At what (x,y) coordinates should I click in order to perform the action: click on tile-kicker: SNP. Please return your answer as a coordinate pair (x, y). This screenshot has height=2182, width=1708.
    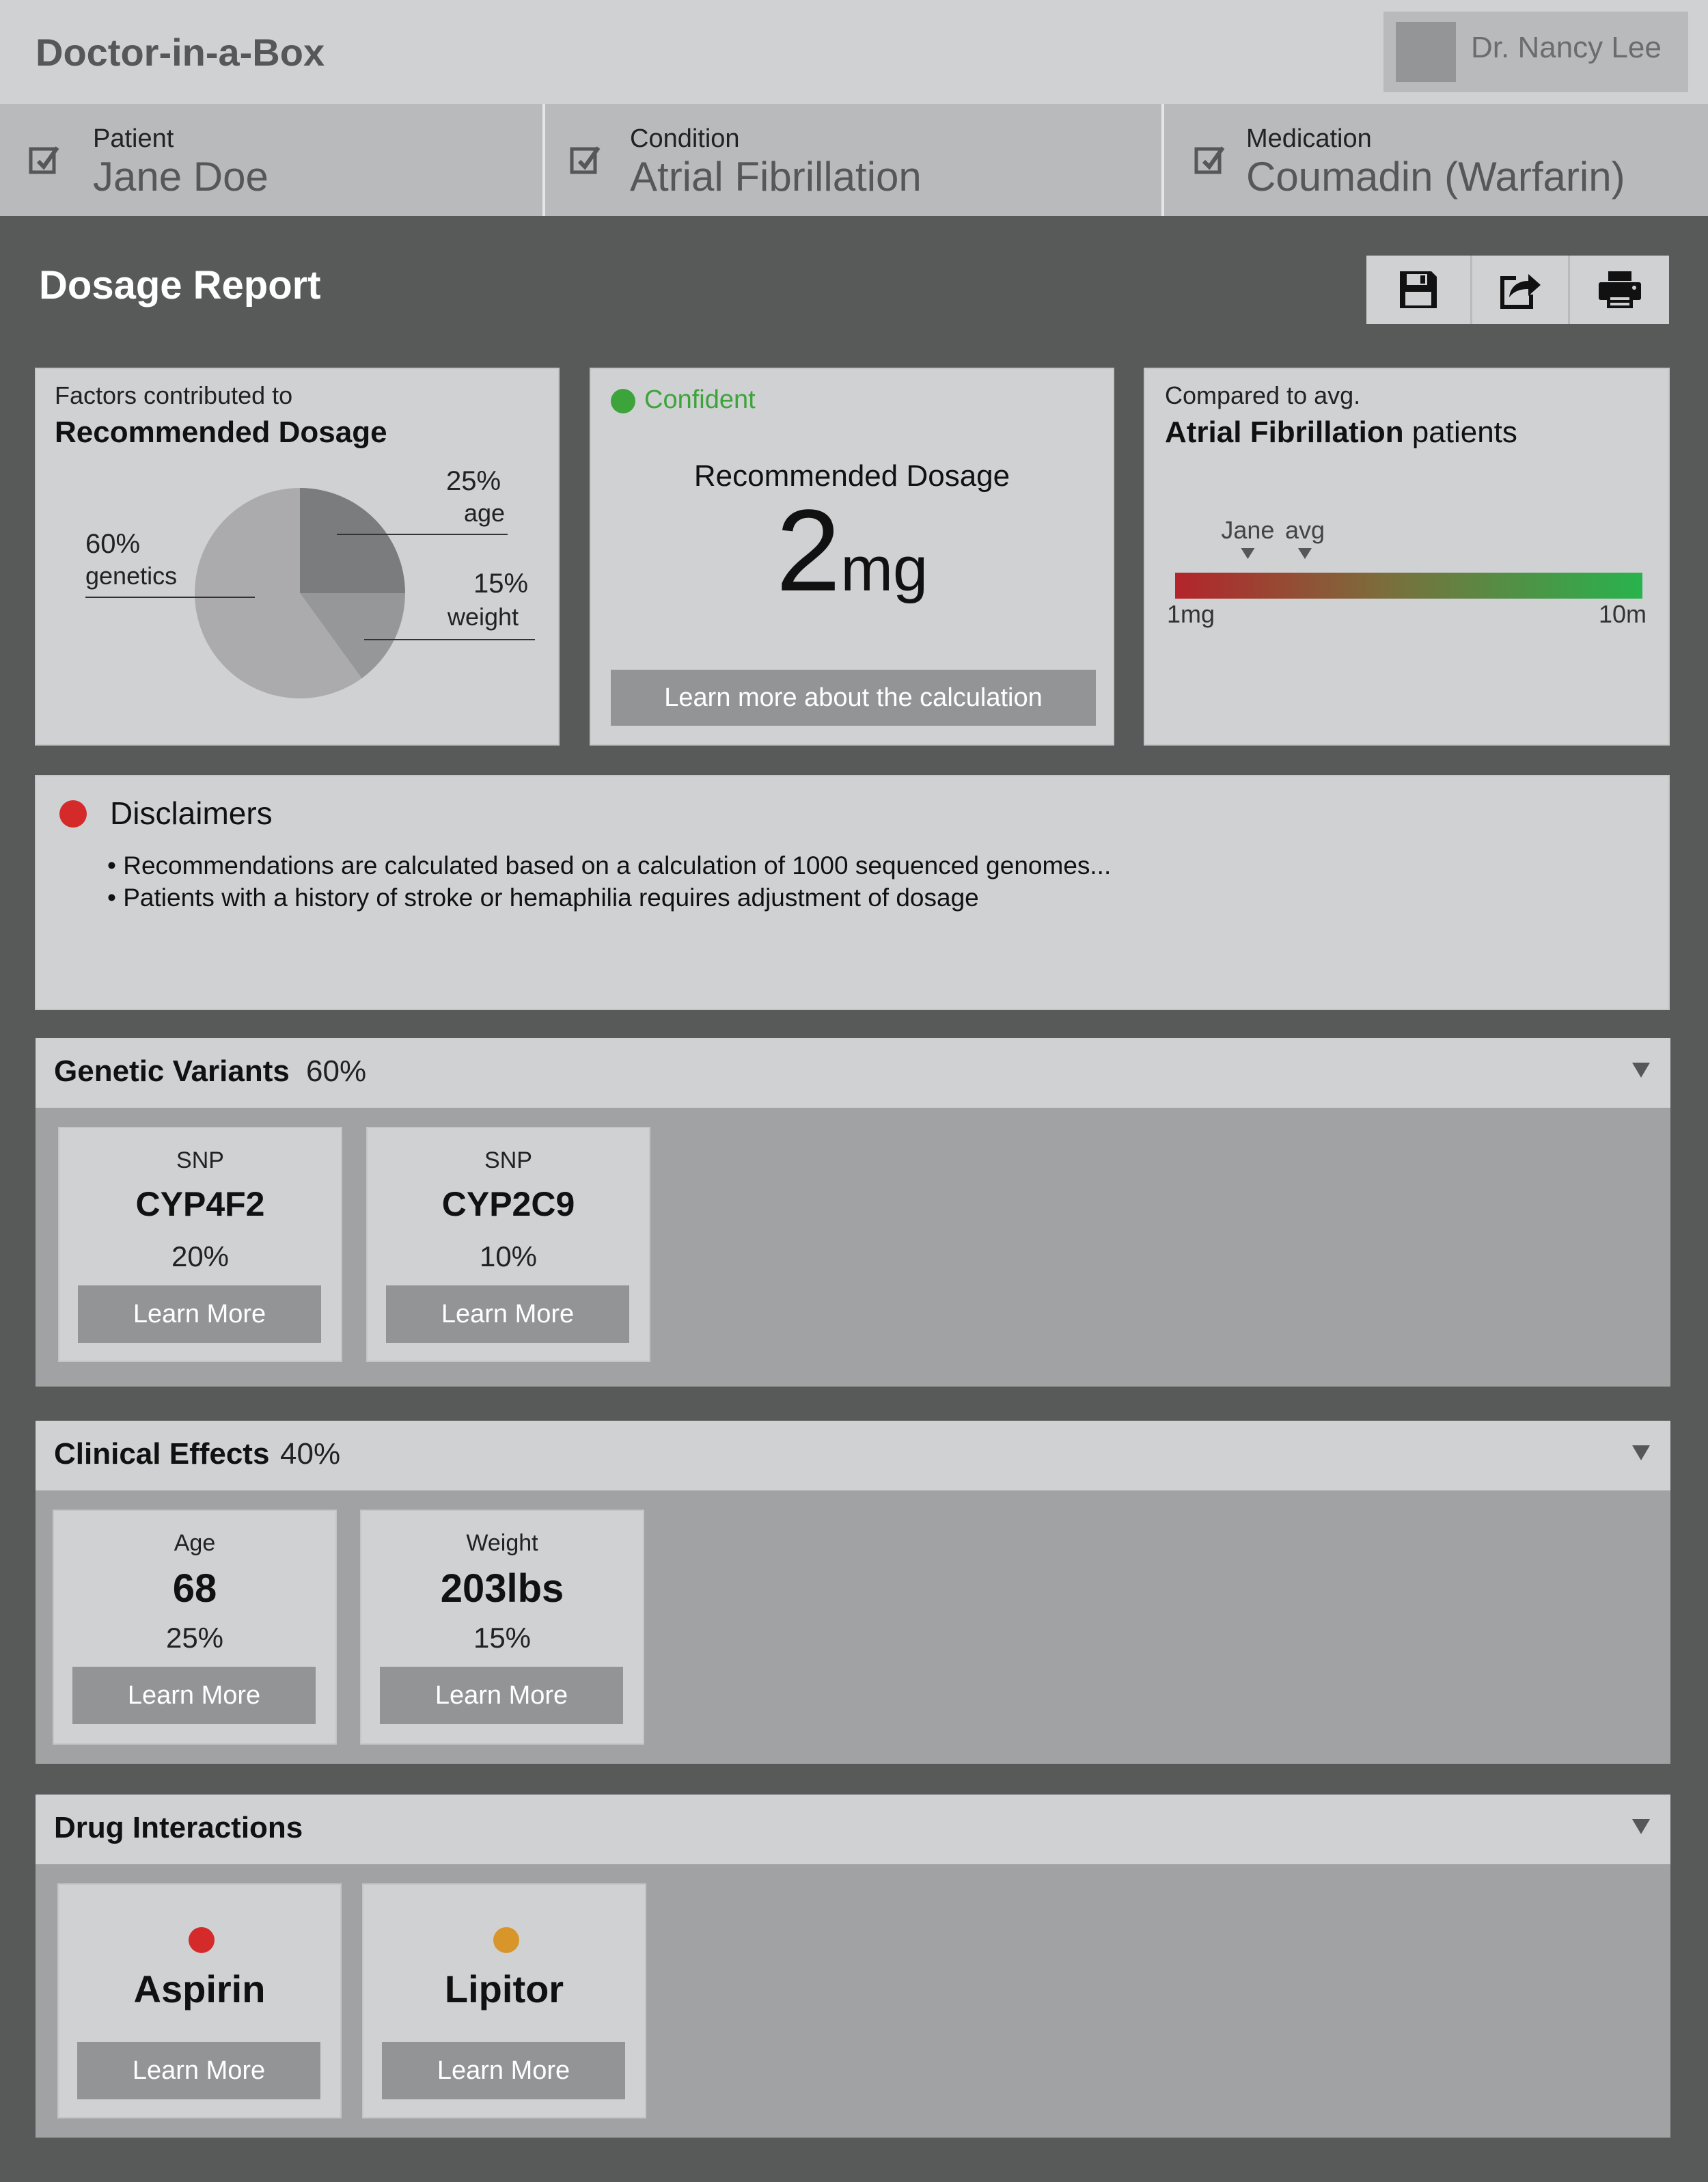
    Looking at the image, I should click on (508, 1160).